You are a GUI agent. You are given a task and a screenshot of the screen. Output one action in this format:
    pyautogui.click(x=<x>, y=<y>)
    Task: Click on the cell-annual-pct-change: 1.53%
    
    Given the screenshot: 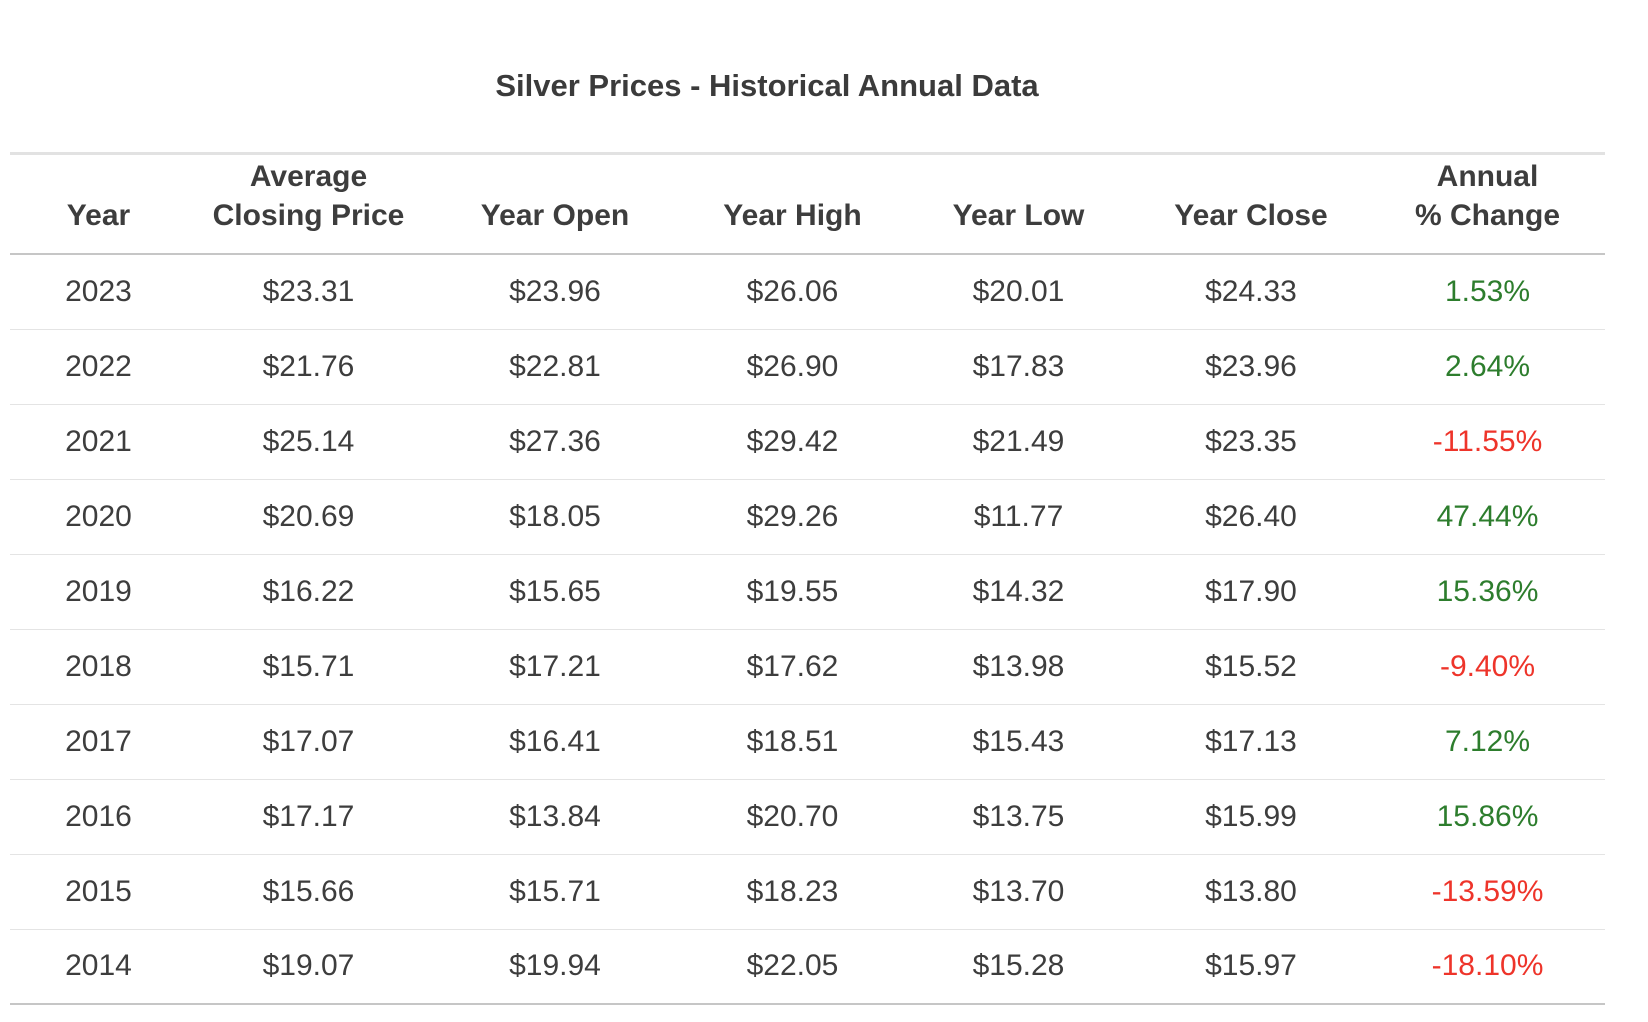 What is the action you would take?
    pyautogui.click(x=1487, y=292)
    